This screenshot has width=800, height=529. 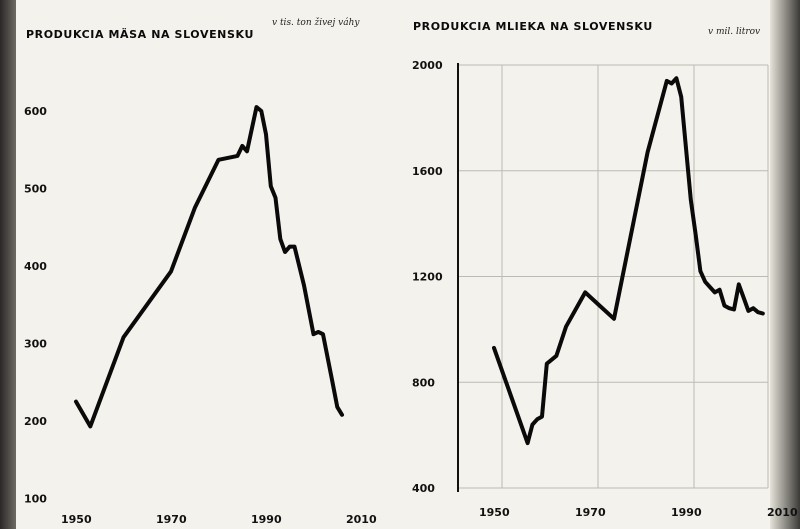 What do you see at coordinates (361, 519) in the screenshot?
I see `meat-x-tick-label: 2010` at bounding box center [361, 519].